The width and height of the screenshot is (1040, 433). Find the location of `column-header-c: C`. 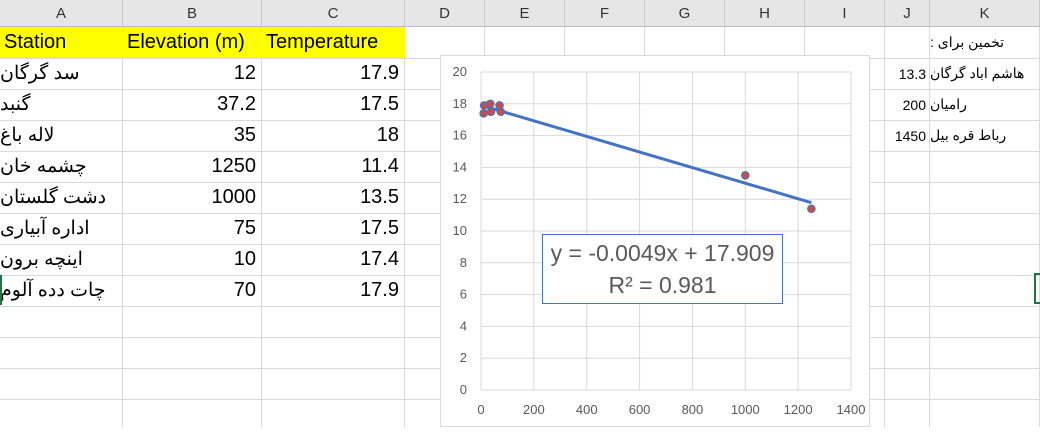

column-header-c: C is located at coordinates (333, 13).